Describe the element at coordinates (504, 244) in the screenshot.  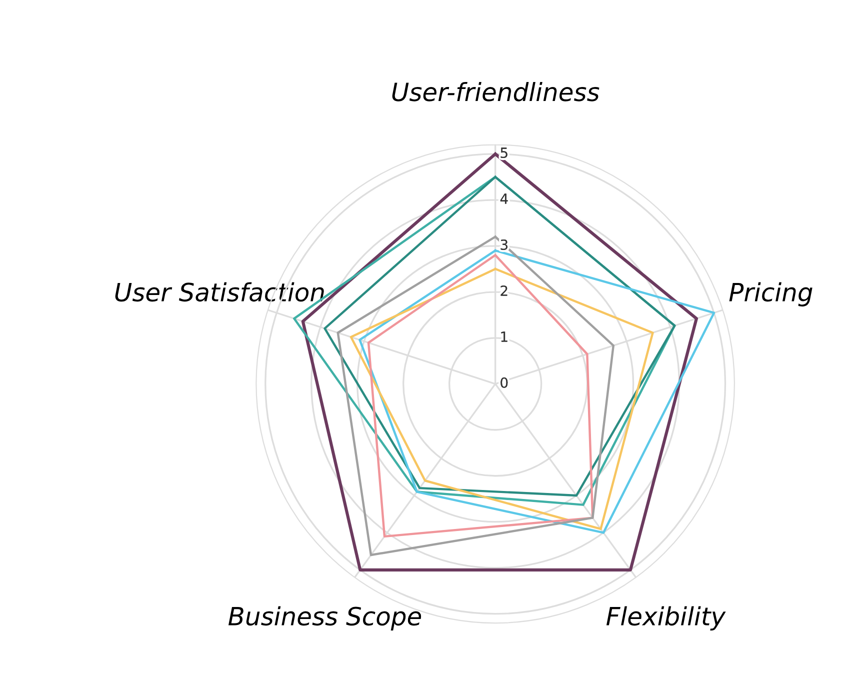
I see `y-tick-label: 3` at that location.